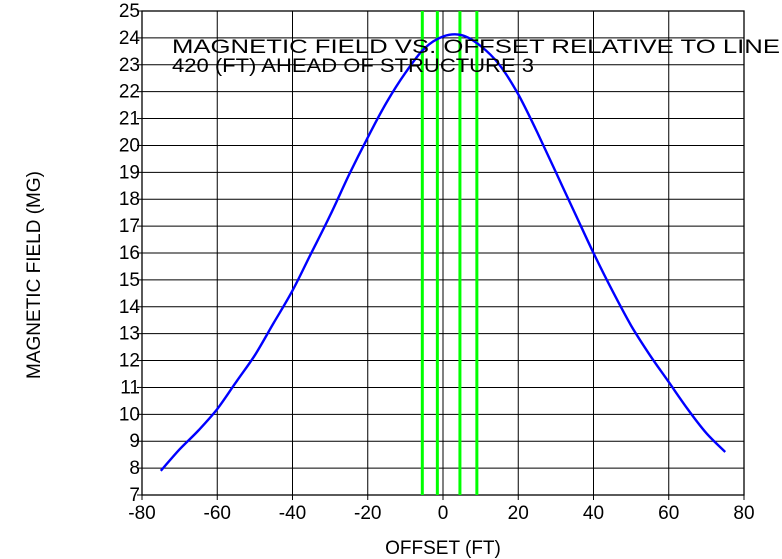  Describe the element at coordinates (443, 548) in the screenshot. I see `x-axis-label: OFFSET (FT)` at that location.